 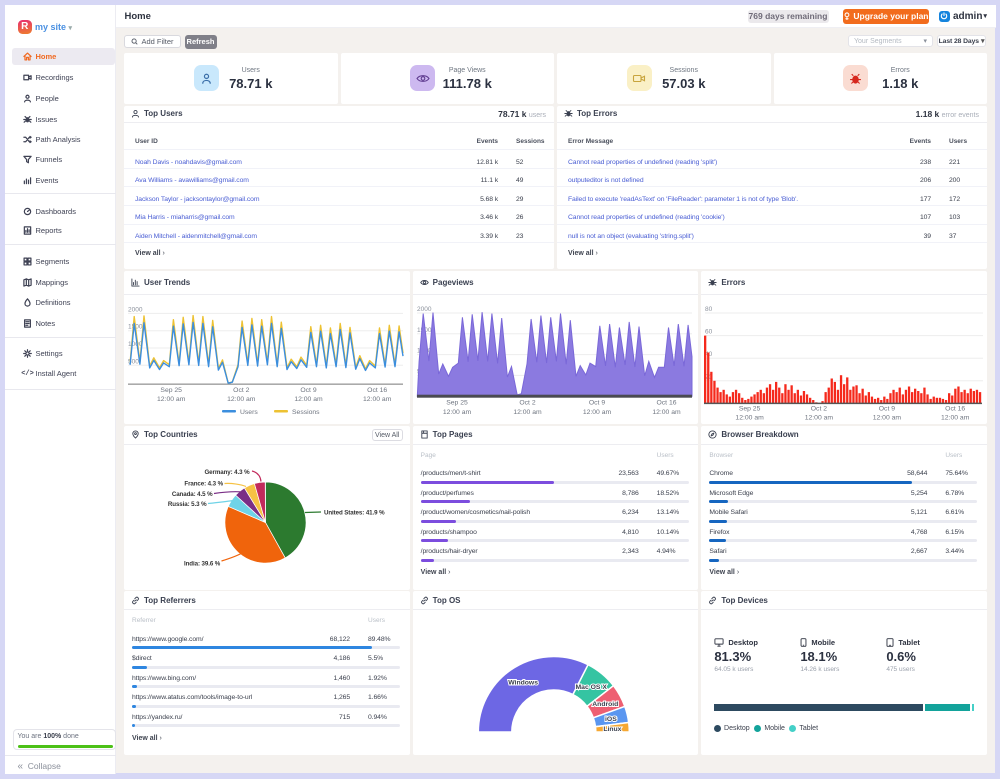 What do you see at coordinates (605, 704) in the screenshot?
I see `svg-text: Android` at bounding box center [605, 704].